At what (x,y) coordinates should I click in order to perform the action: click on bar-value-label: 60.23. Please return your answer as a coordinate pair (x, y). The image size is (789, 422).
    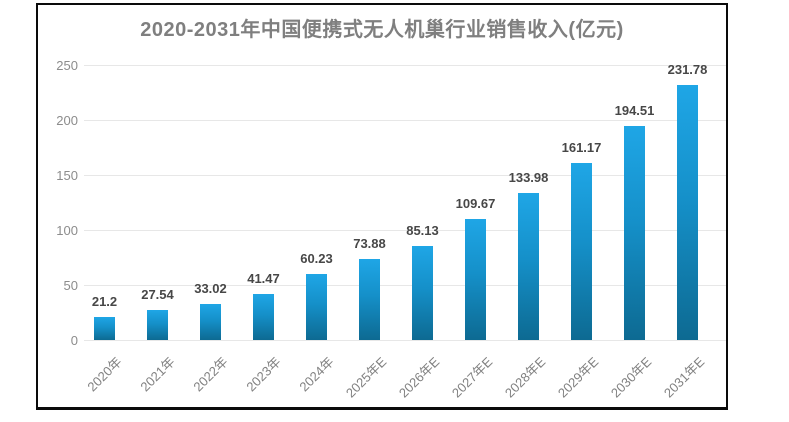
    Looking at the image, I should click on (316, 258).